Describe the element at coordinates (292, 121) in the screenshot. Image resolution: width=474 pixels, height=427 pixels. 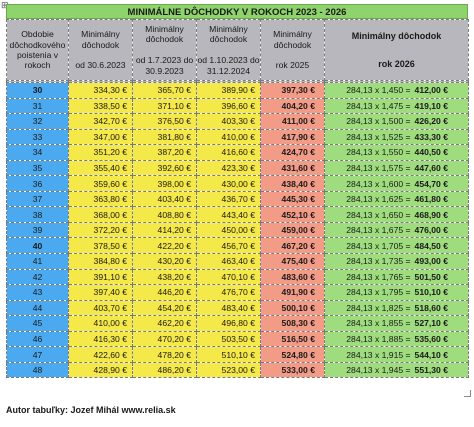
I see `pension-2025-cell: 411,00 €` at that location.